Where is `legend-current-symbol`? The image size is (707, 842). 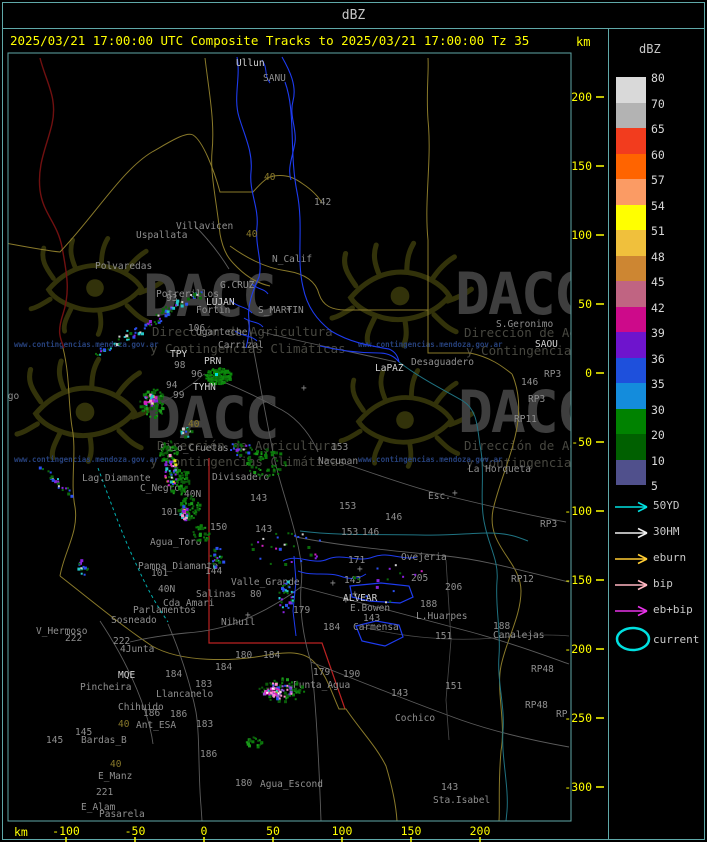 legend-current-symbol is located at coordinates (635, 638).